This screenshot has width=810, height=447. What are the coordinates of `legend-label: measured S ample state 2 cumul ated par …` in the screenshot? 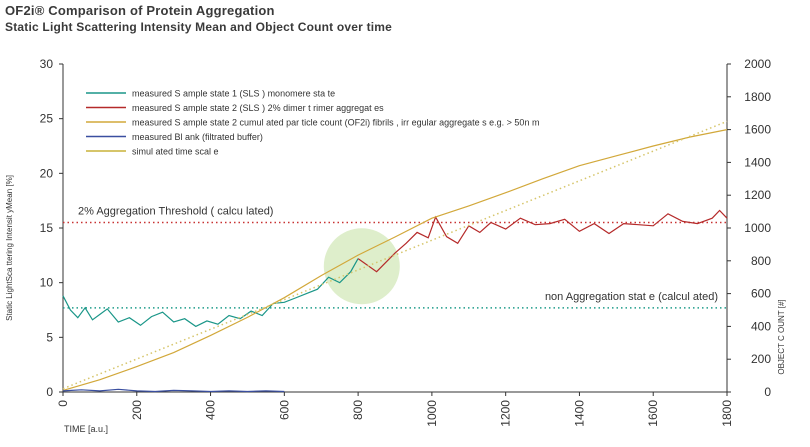 It's located at (335, 123).